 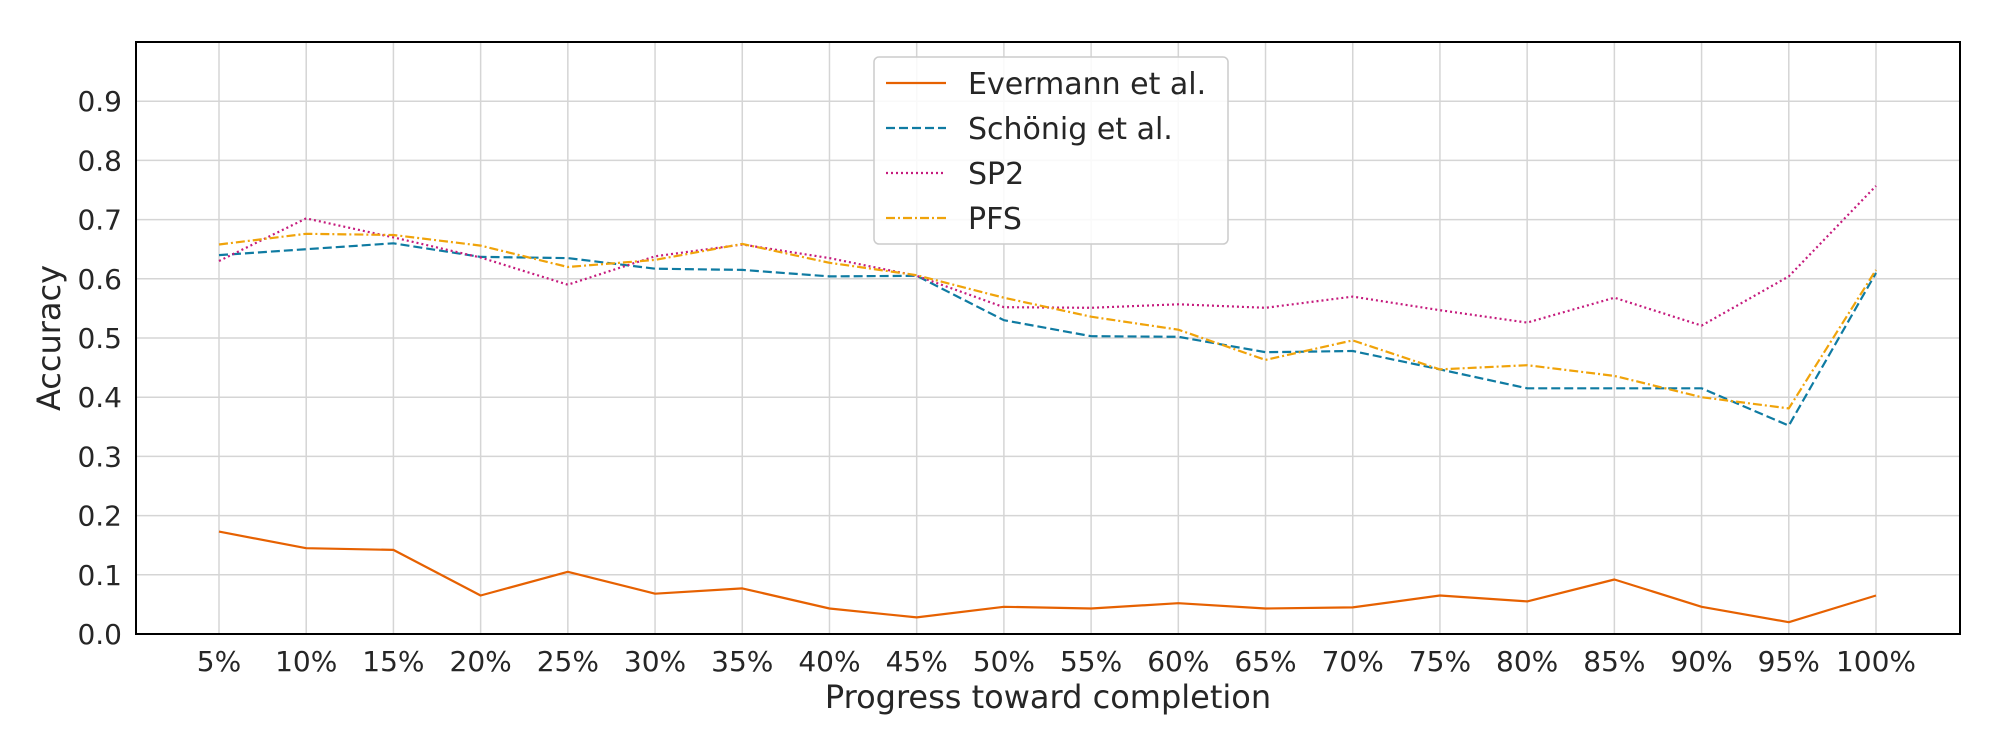 I want to click on x-tick-label: 5%, so click(x=219, y=661).